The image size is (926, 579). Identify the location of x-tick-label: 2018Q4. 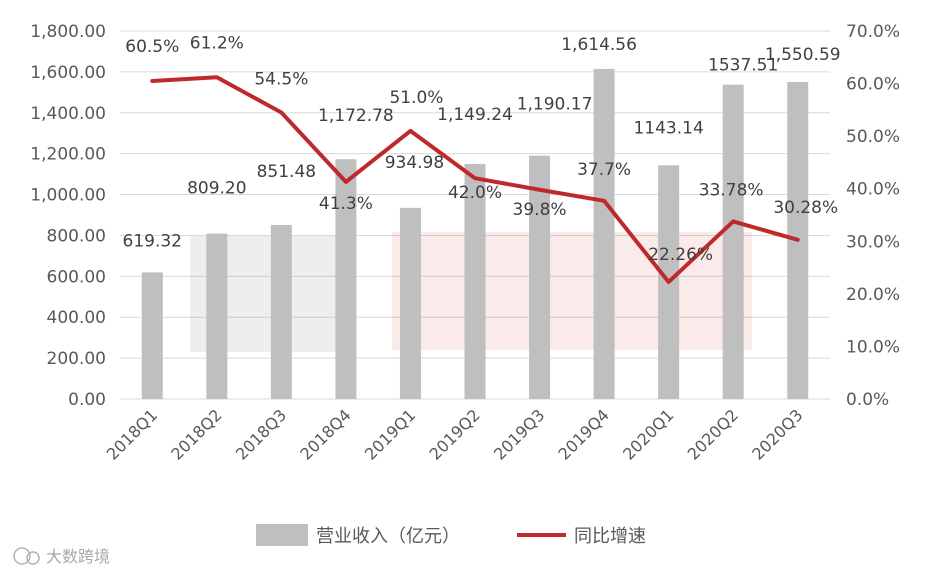
(325, 434).